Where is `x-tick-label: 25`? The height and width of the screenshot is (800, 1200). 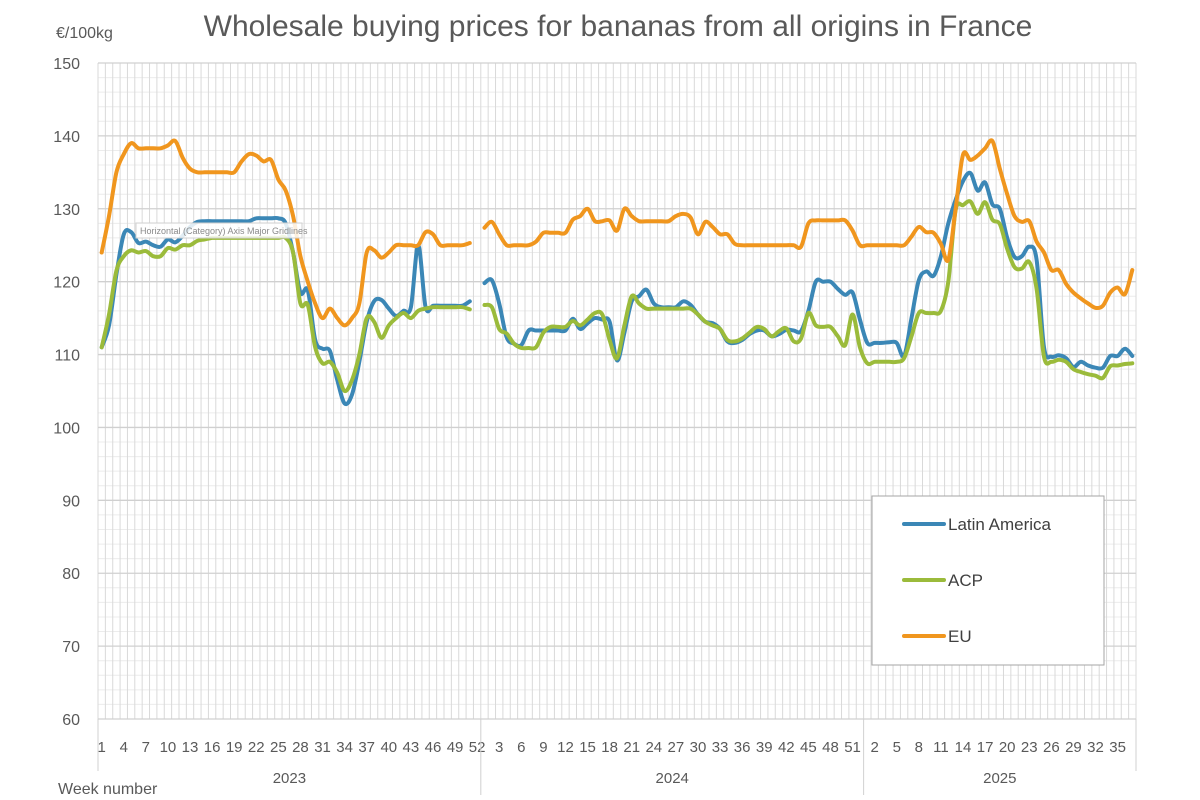 x-tick-label: 25 is located at coordinates (278, 747).